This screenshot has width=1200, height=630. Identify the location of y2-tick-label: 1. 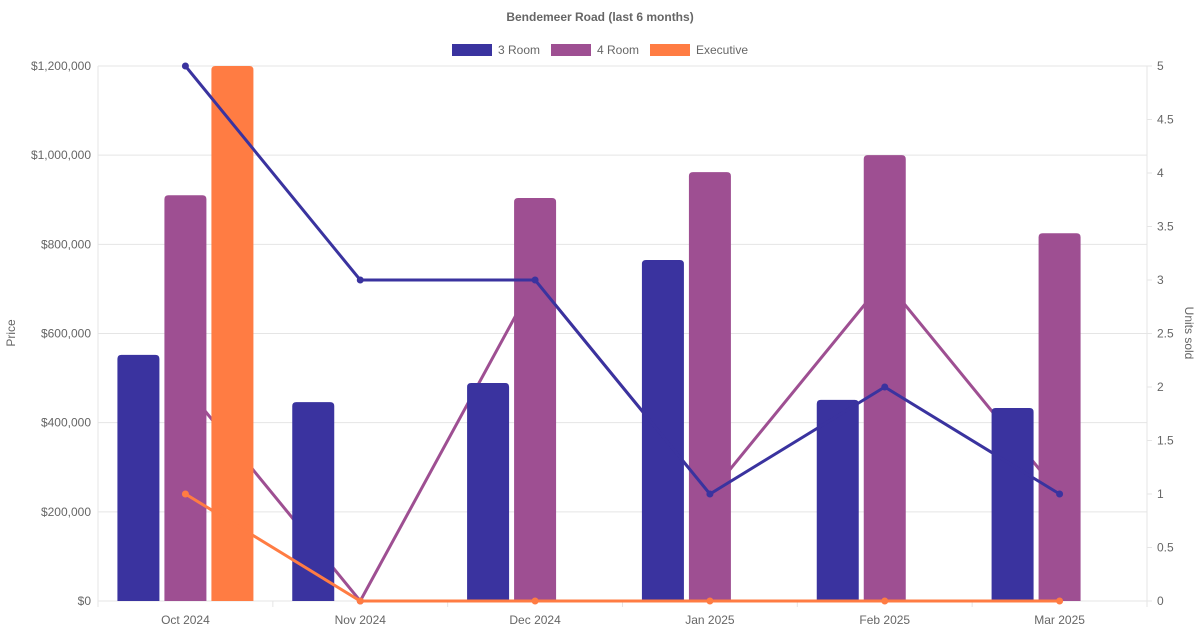
(1160, 494).